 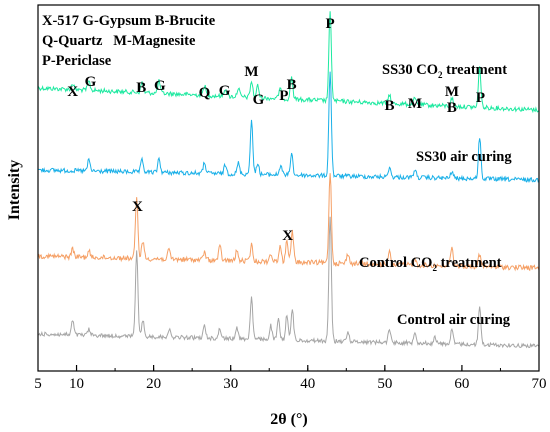 What do you see at coordinates (153, 384) in the screenshot?
I see `x-tick-label: 20` at bounding box center [153, 384].